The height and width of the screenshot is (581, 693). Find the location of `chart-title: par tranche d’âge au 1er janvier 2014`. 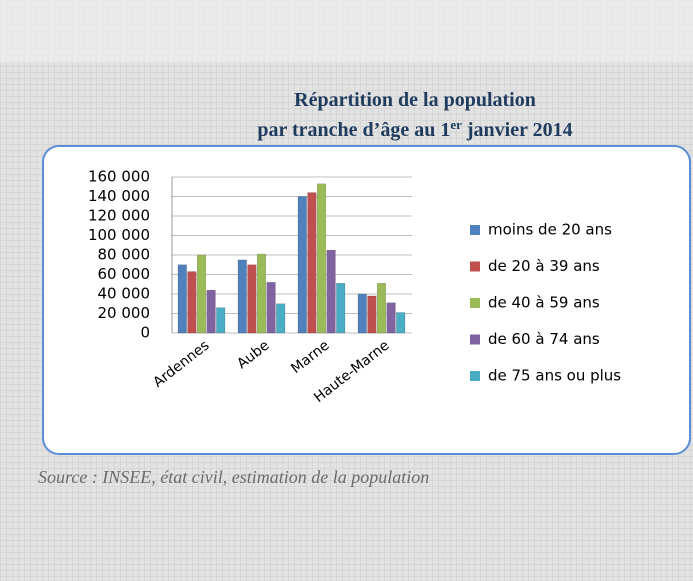

chart-title: par tranche d’âge au 1er janvier 2014 is located at coordinates (414, 129).